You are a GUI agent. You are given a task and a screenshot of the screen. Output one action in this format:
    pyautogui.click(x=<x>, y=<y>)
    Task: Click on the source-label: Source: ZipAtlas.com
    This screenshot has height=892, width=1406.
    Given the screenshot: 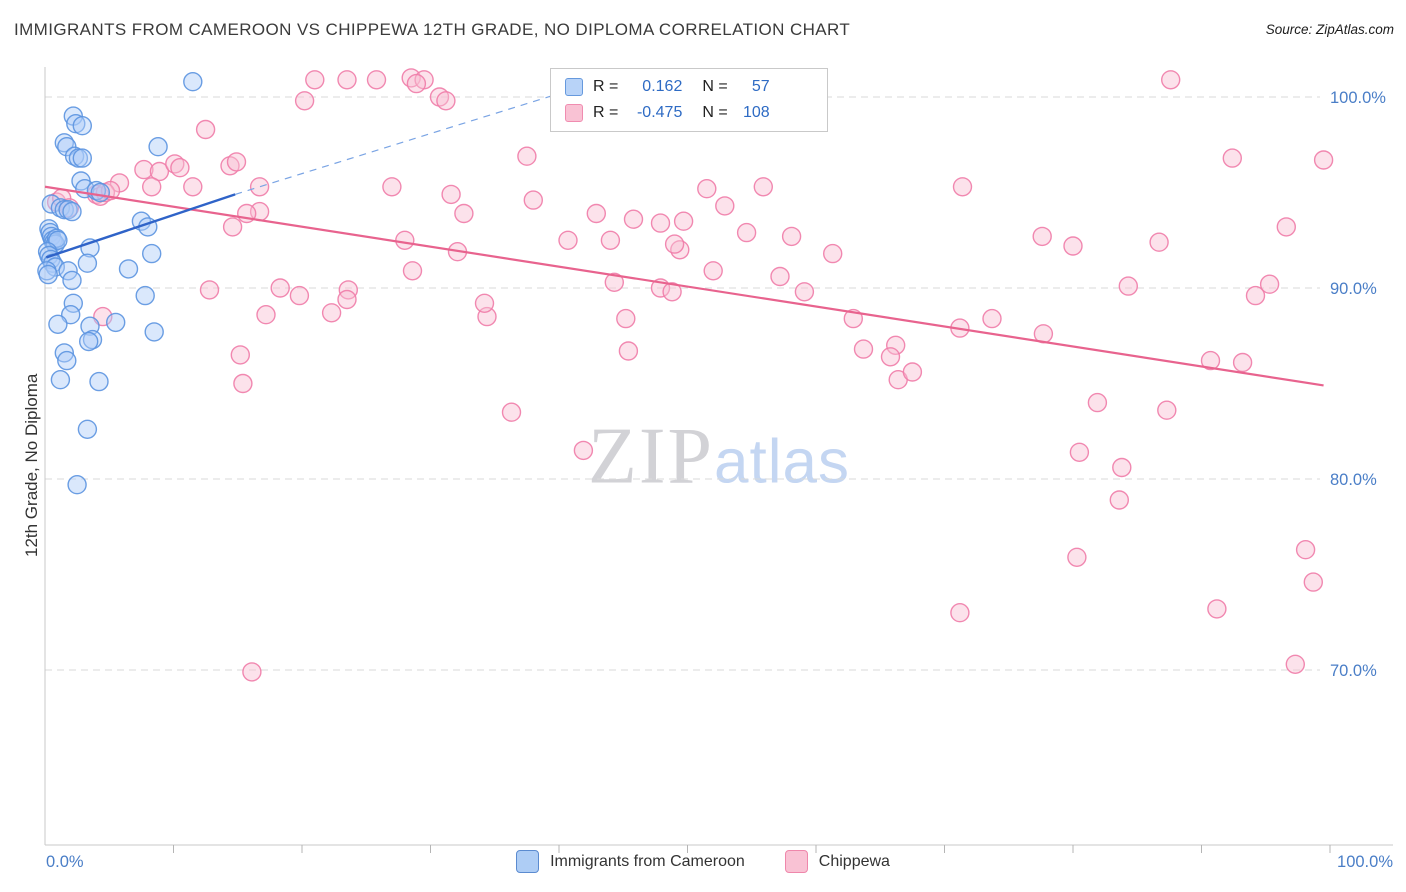 What is the action you would take?
    pyautogui.click(x=1329, y=29)
    